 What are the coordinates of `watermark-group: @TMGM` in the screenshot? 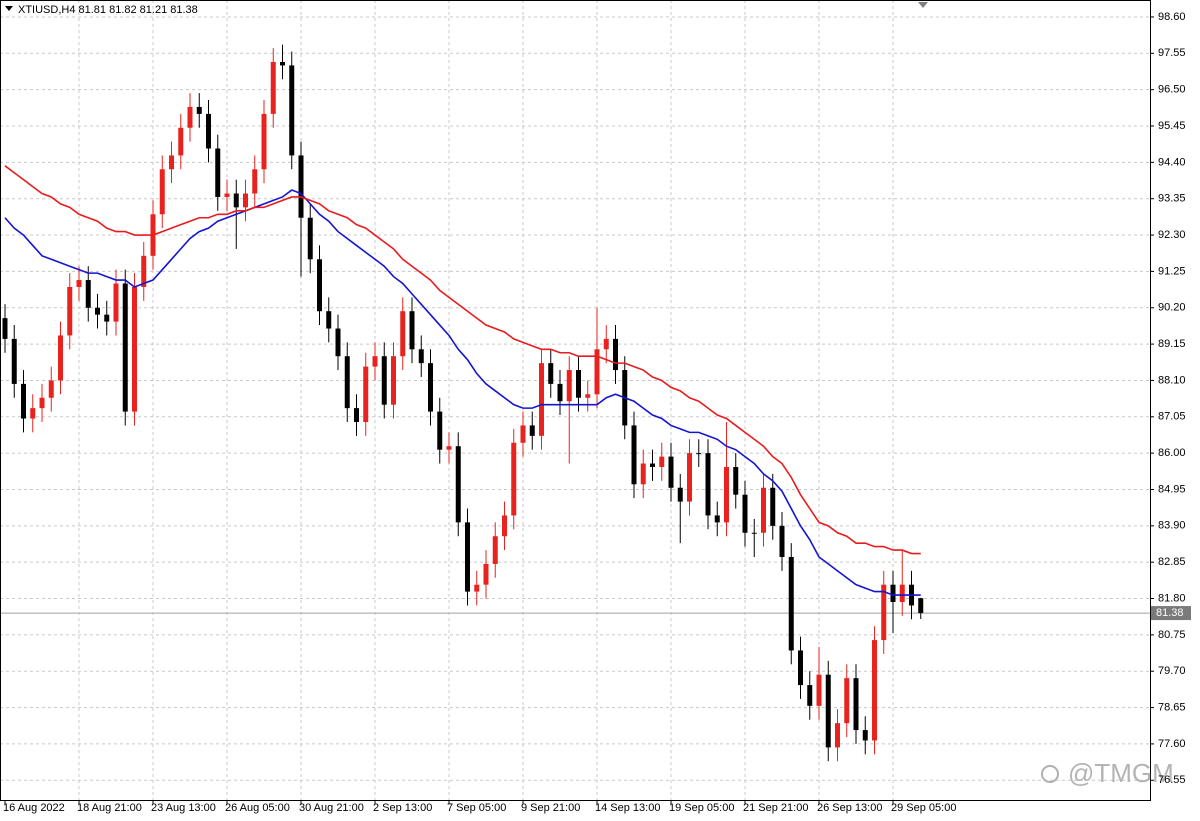 It's located at (1107, 773).